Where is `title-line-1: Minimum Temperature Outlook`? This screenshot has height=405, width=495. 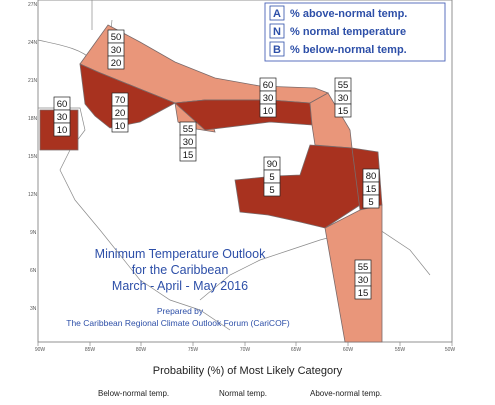 title-line-1: Minimum Temperature Outlook is located at coordinates (180, 254).